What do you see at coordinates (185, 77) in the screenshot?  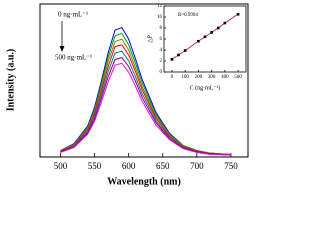 I see `x-tick-label: 100` at bounding box center [185, 77].